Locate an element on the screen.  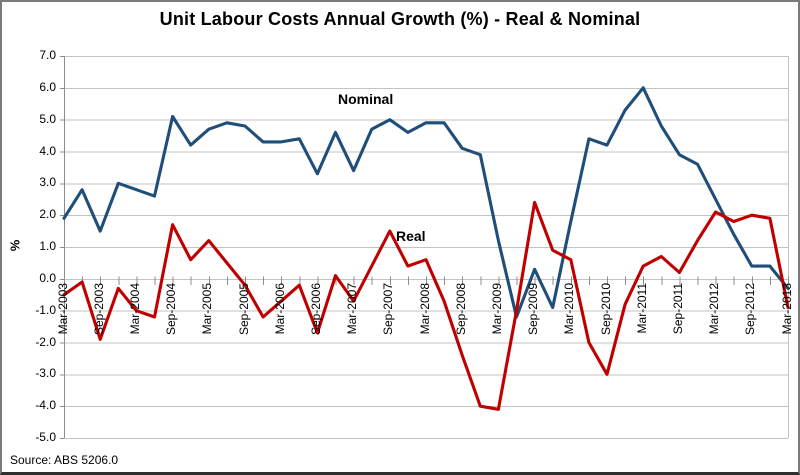
source-note: Source: ABS 5206.0 is located at coordinates (64, 460).